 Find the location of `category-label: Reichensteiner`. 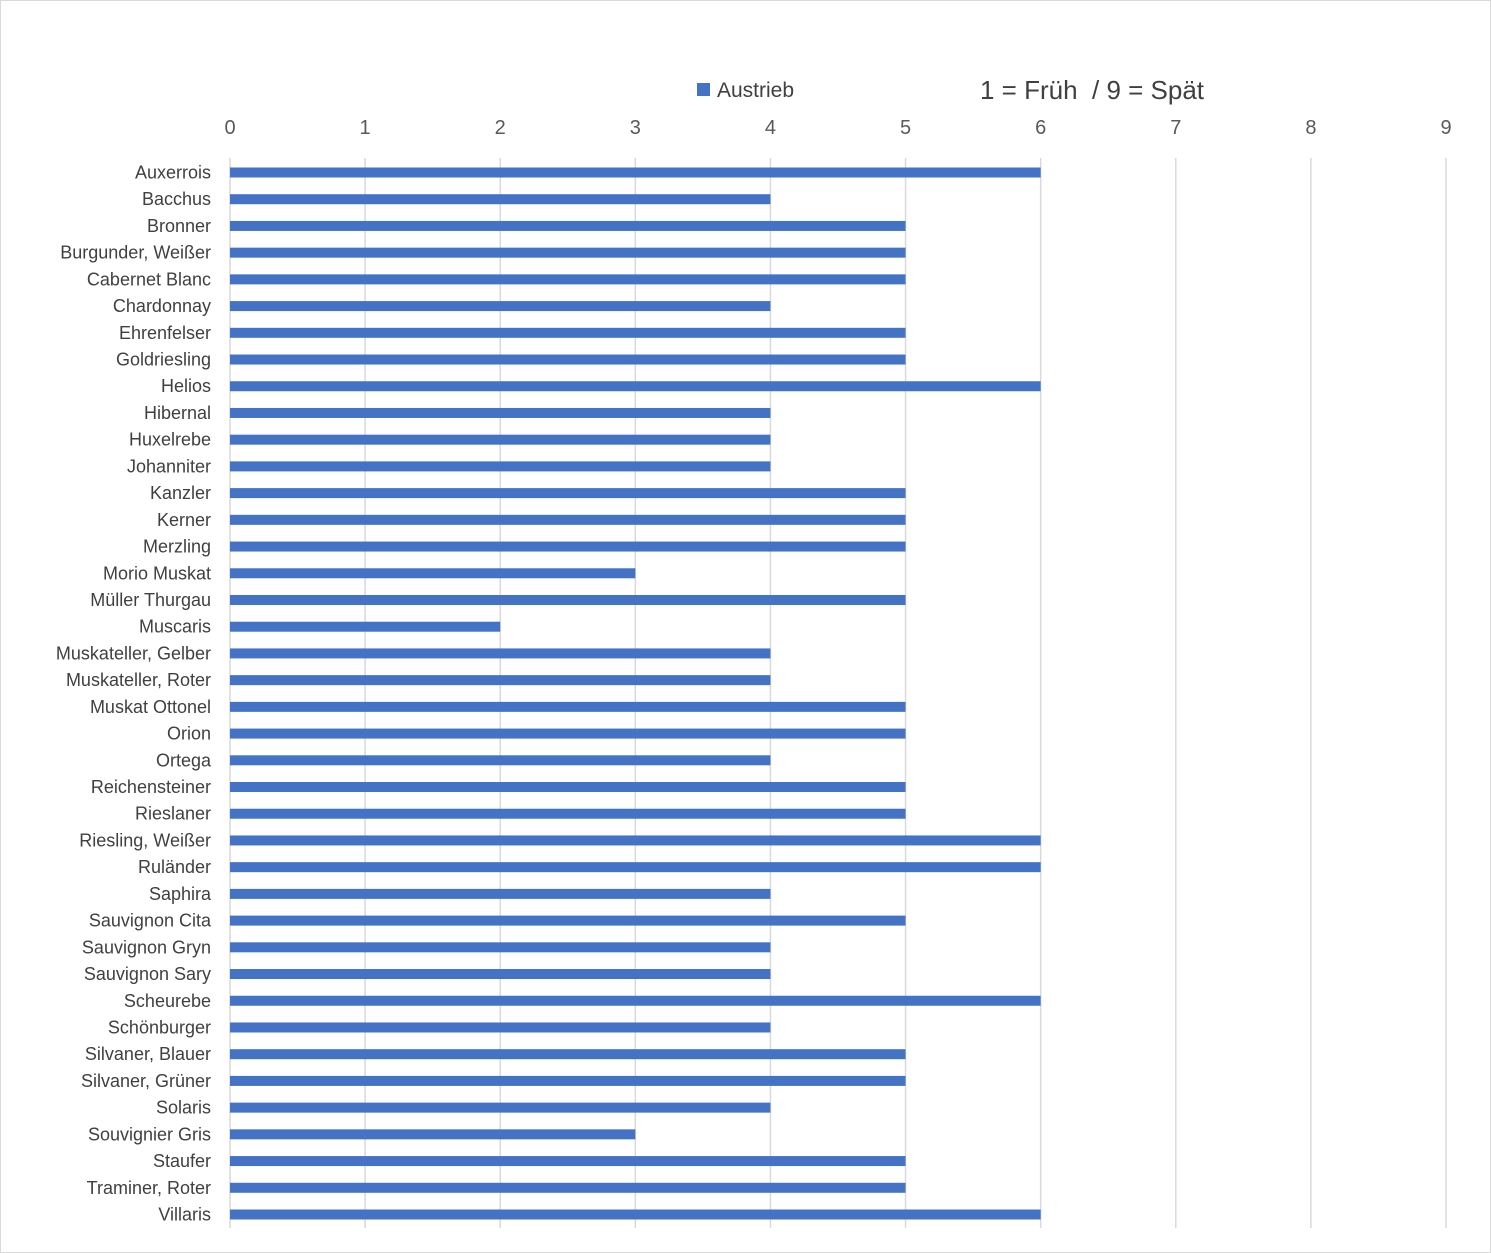

category-label: Reichensteiner is located at coordinates (151, 787).